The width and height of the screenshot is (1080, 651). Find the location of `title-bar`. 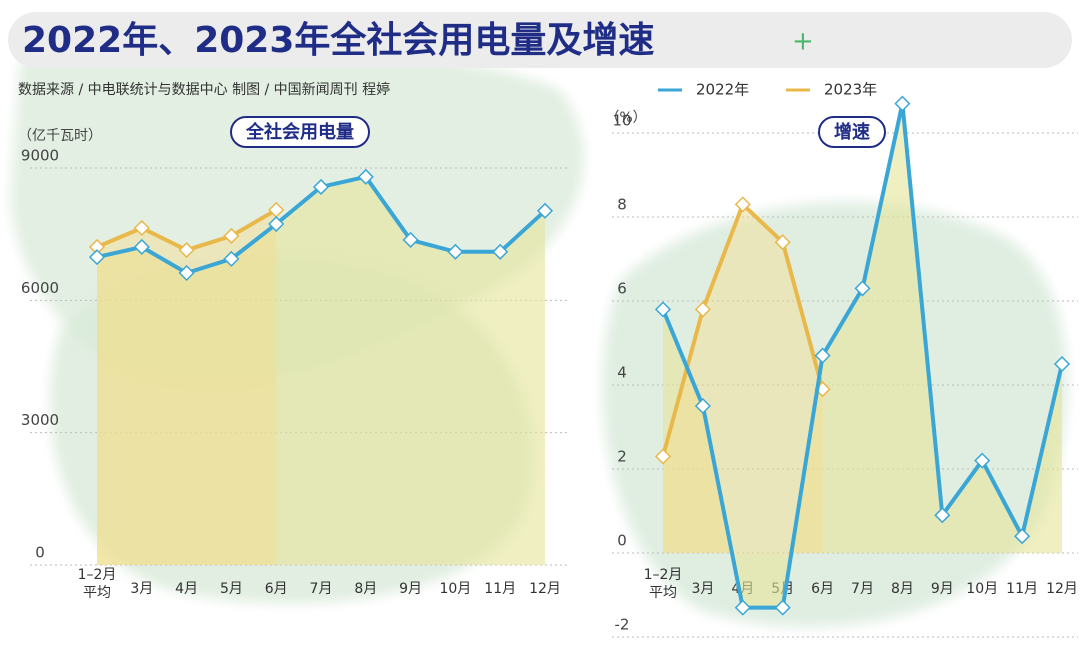

title-bar is located at coordinates (540, 40).